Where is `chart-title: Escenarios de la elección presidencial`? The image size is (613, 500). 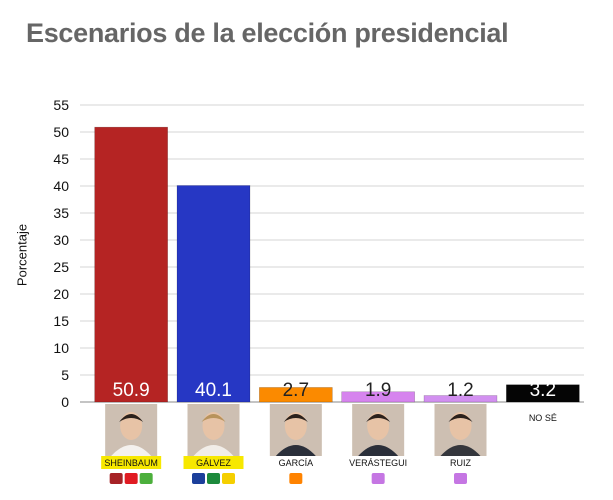 chart-title: Escenarios de la elección presidencial is located at coordinates (267, 33).